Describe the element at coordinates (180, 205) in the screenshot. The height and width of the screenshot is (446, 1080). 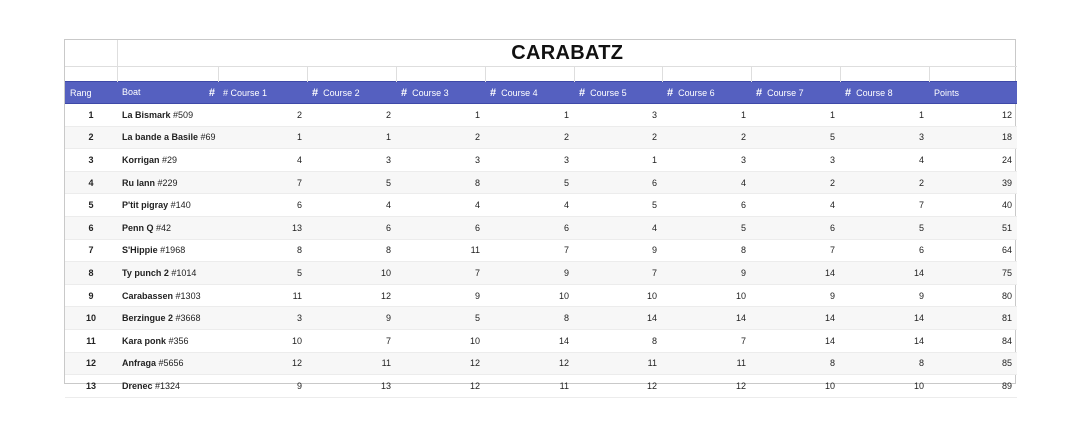
I see `sail-number: #140` at that location.